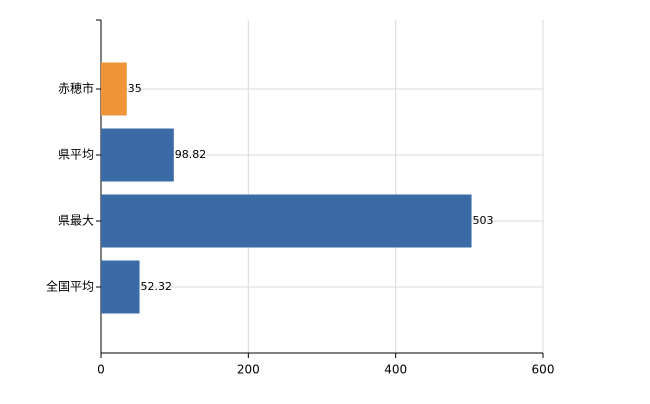  What do you see at coordinates (395, 370) in the screenshot?
I see `x-tick-label: 400` at bounding box center [395, 370].